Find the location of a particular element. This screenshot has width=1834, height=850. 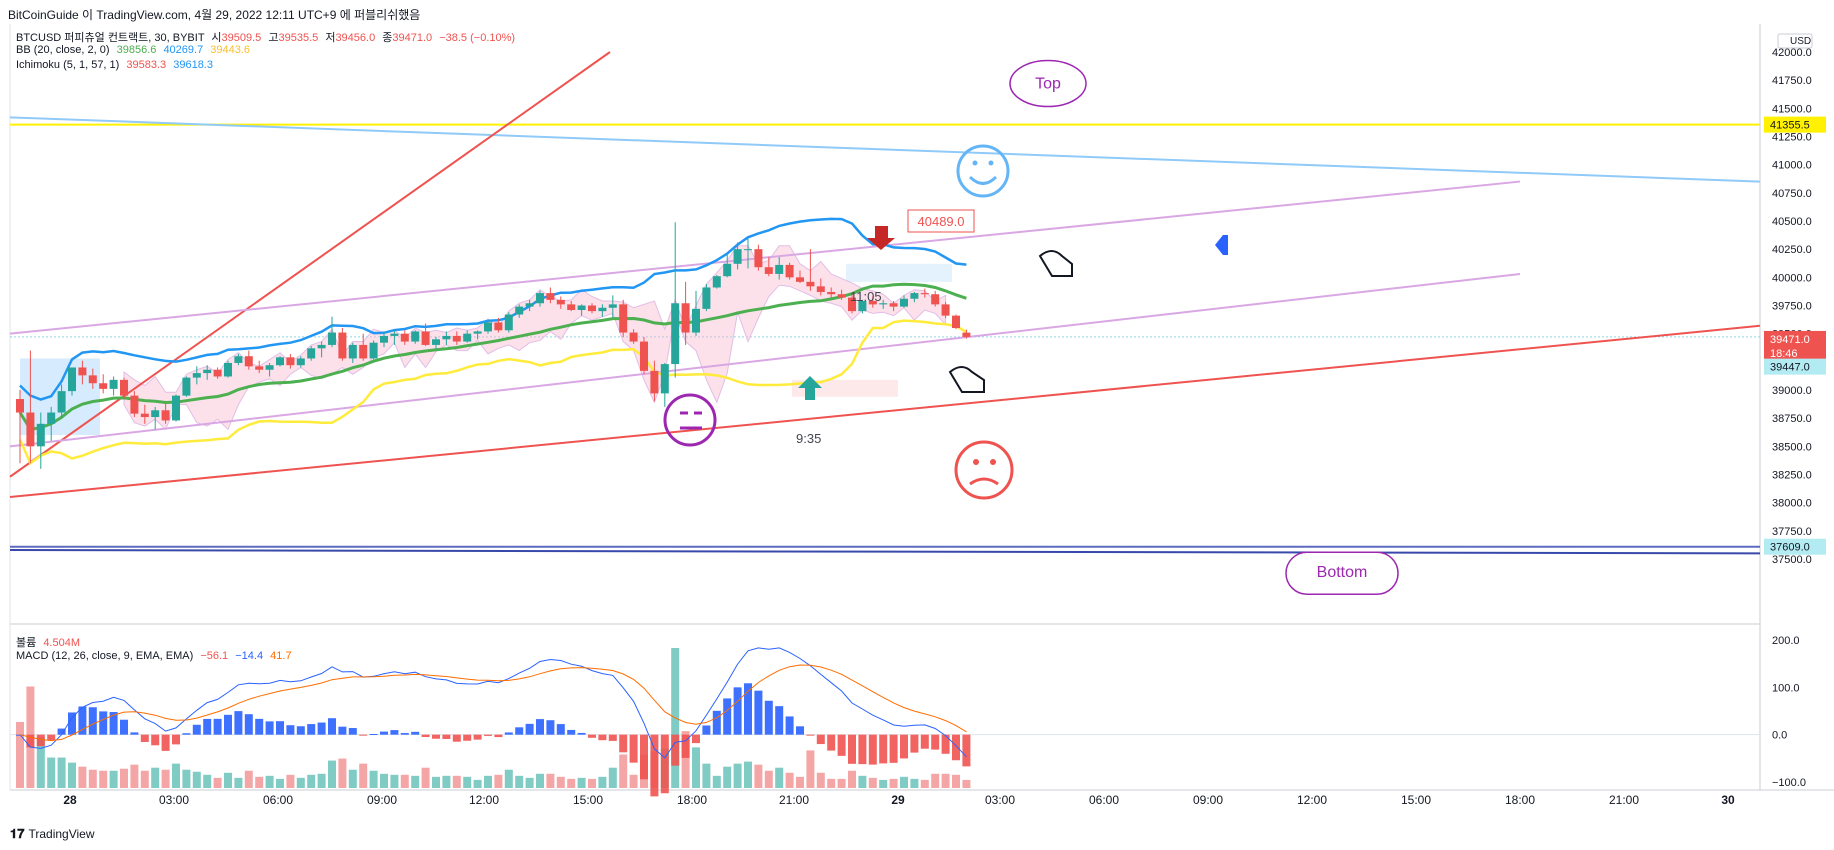

tradingview-logo-icon: 𝟏𝟕 is located at coordinates (17, 833).